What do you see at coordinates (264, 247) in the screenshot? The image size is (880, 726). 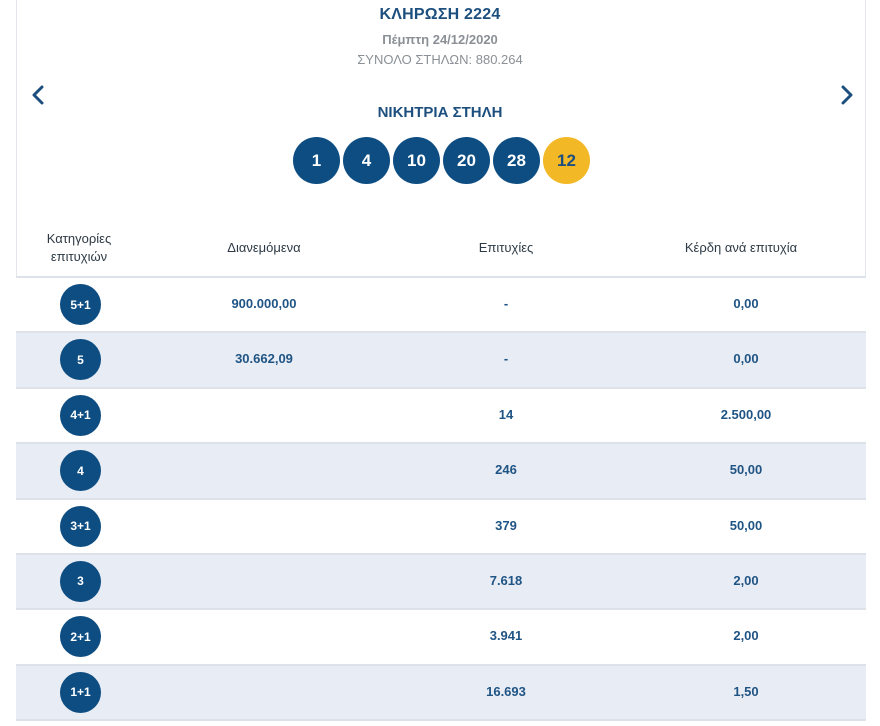 I see `header-distributed: Διανεμόμενα` at bounding box center [264, 247].